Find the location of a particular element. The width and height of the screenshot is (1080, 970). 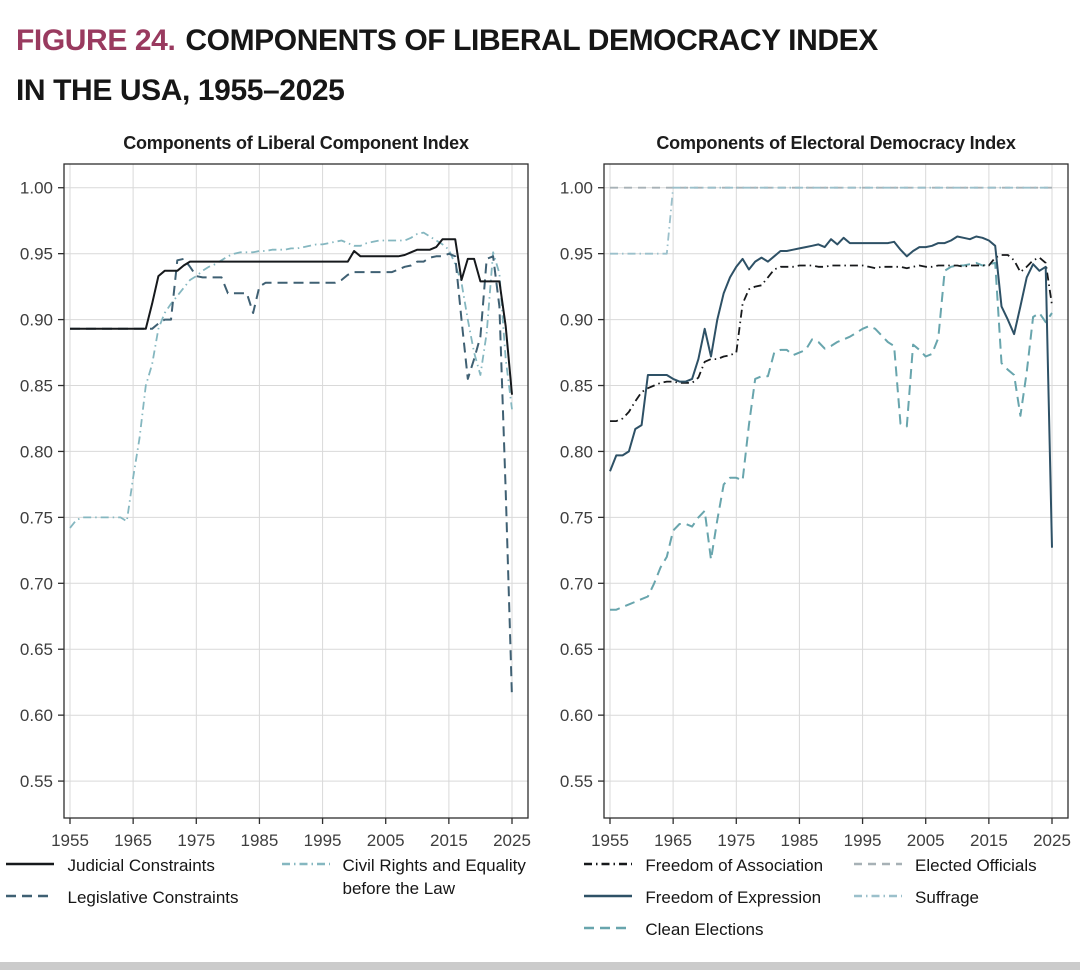

legend-label: Legislative Constraints is located at coordinates (153, 897).